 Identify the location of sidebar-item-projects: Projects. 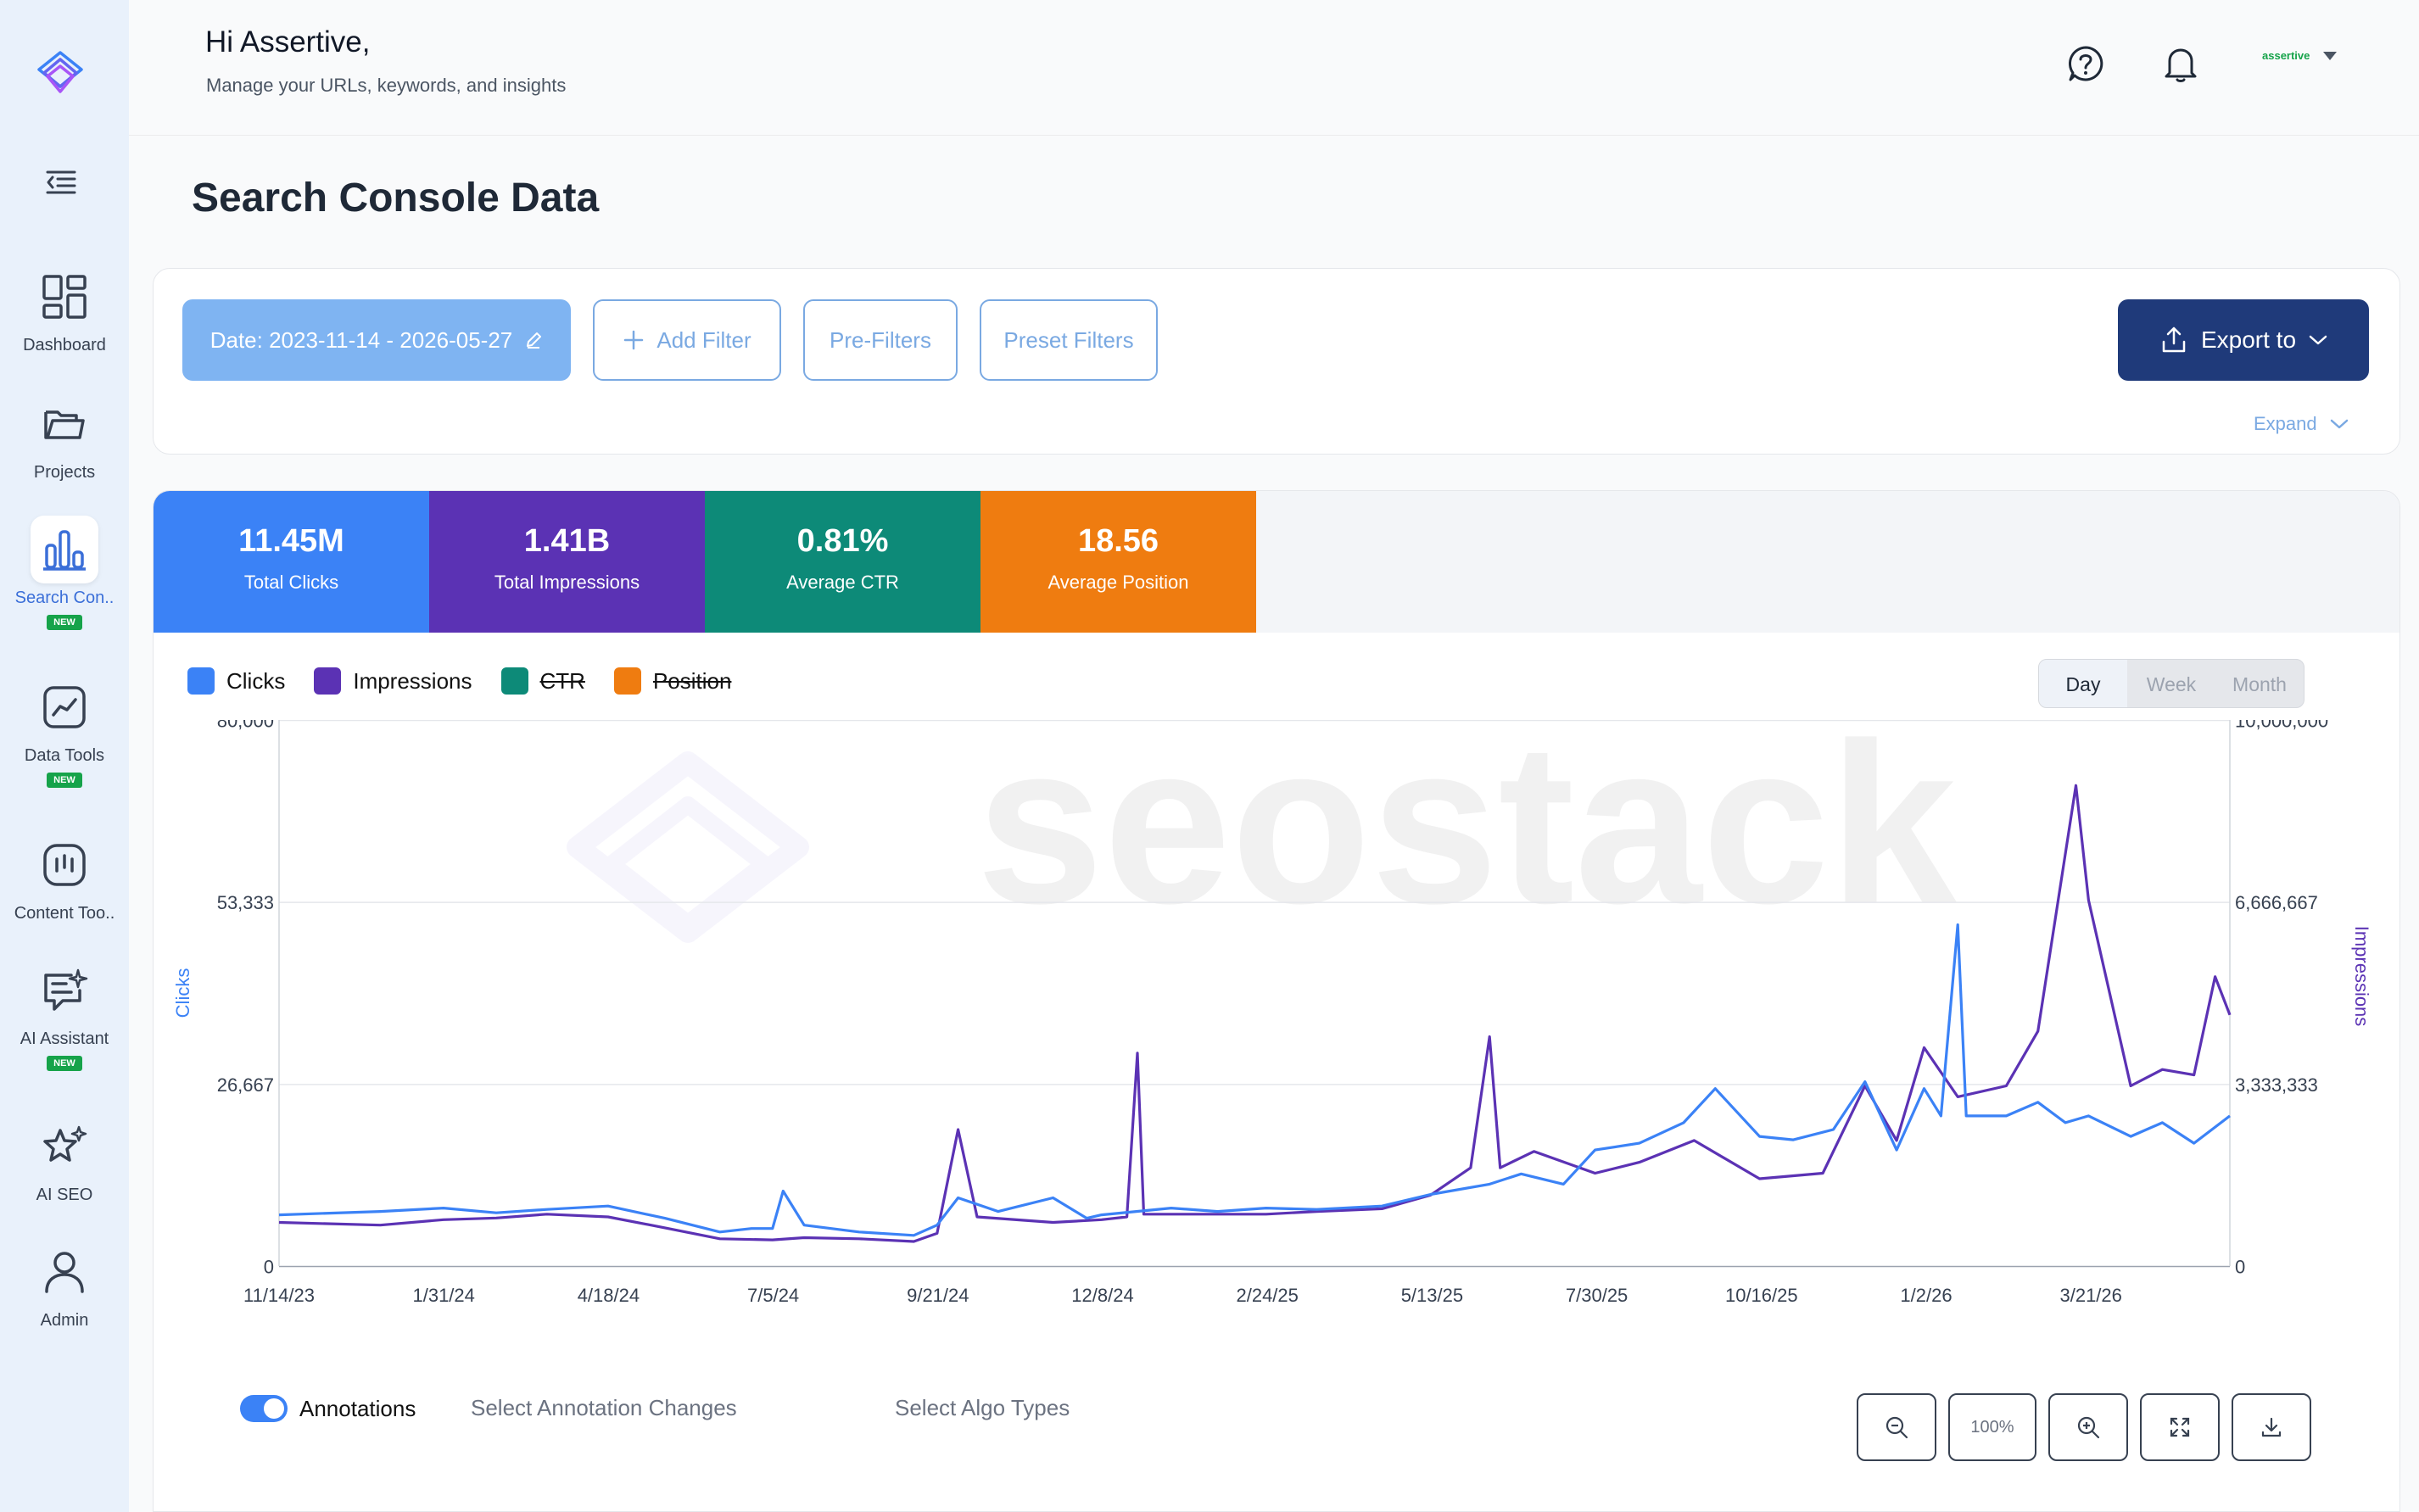
(65, 436).